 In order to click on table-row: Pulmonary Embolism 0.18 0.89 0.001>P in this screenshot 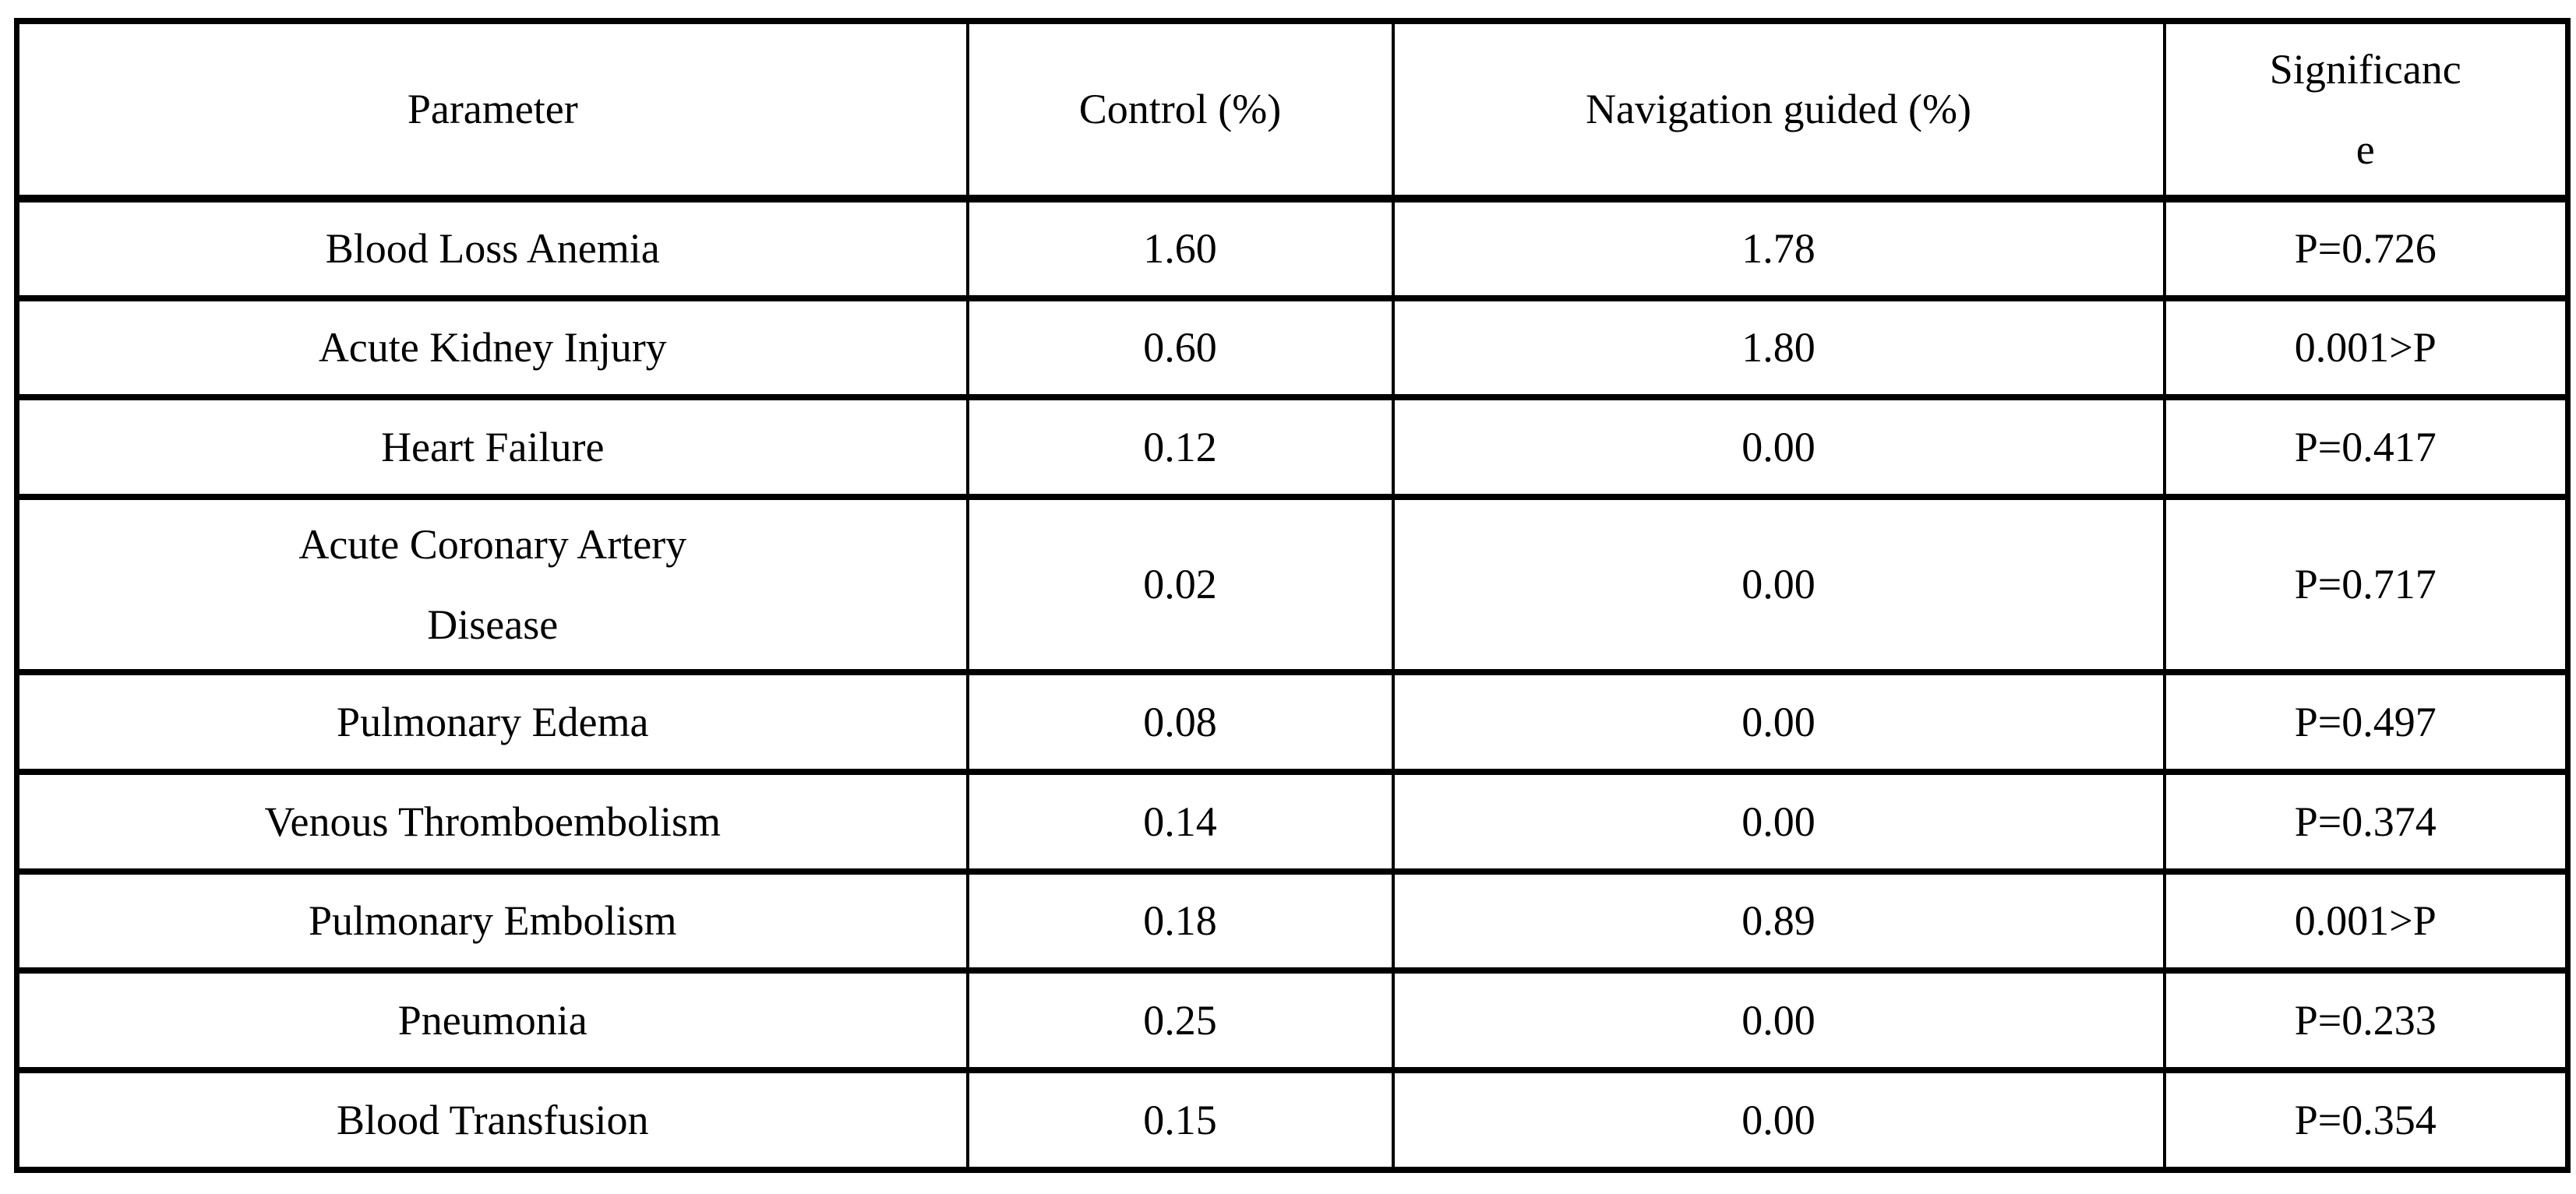, I will do `click(1292, 921)`.